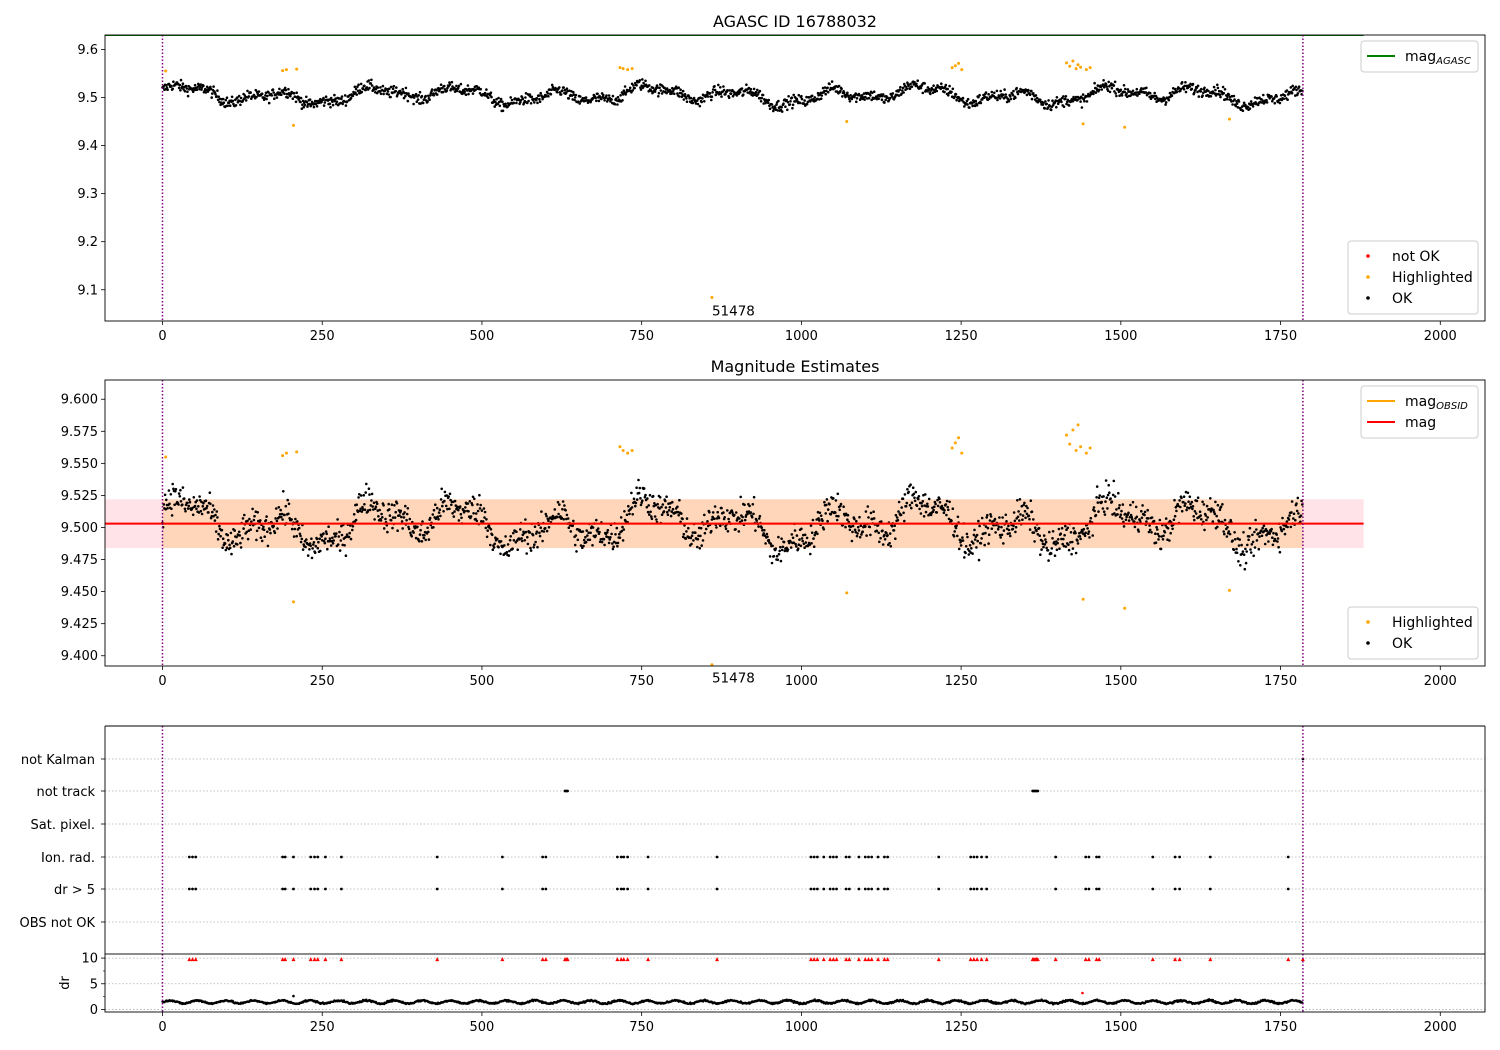  What do you see at coordinates (1368, 643) in the screenshot?
I see `legend-dot-marker` at bounding box center [1368, 643].